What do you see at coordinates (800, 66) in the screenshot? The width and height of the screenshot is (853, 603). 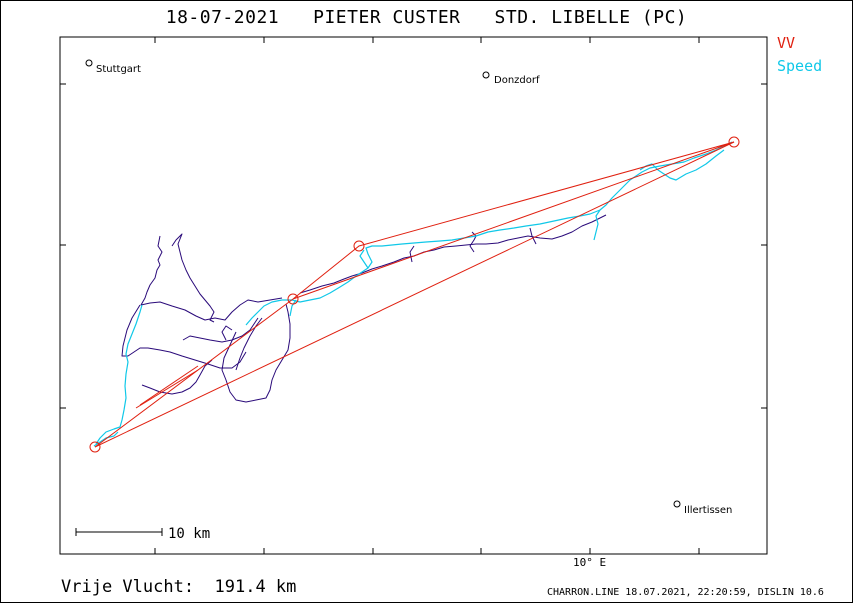 I see `legend-speed: Speed` at bounding box center [800, 66].